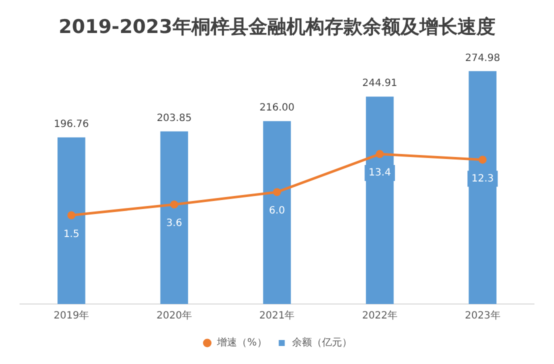 This screenshot has height=364, width=554. I want to click on data-label: 13.4, so click(379, 173).